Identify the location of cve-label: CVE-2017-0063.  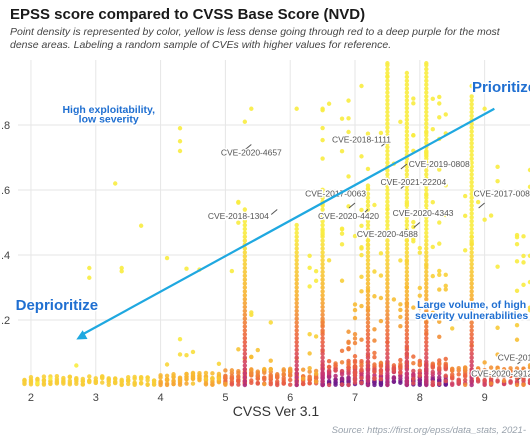
(335, 193).